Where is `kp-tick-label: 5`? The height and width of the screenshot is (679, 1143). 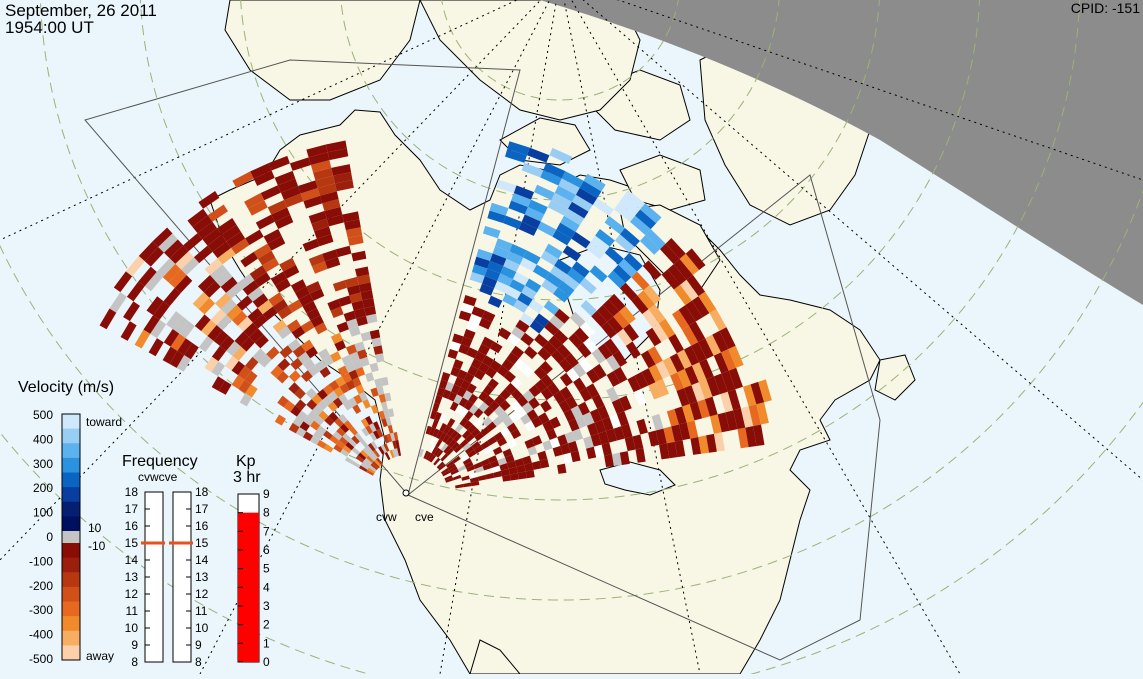
kp-tick-label: 5 is located at coordinates (266, 569).